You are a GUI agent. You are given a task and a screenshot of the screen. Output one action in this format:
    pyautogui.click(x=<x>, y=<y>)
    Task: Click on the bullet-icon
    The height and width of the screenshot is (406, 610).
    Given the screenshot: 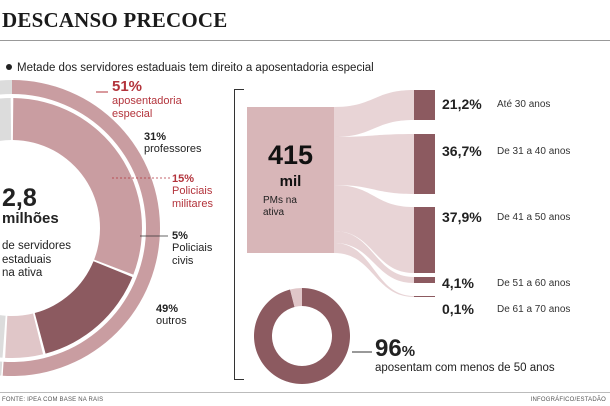 What is the action you would take?
    pyautogui.click(x=9, y=67)
    